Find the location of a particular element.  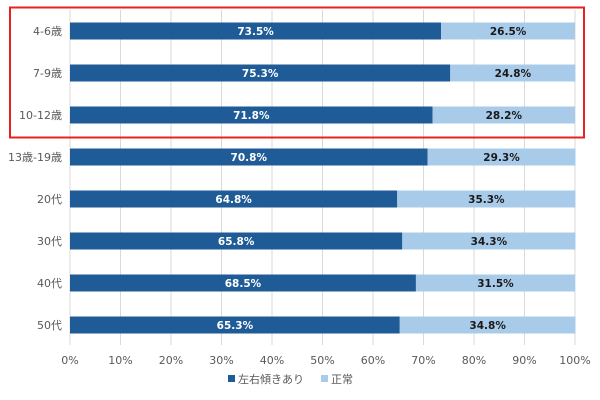

category-label: 4-6歳 is located at coordinates (47, 31).